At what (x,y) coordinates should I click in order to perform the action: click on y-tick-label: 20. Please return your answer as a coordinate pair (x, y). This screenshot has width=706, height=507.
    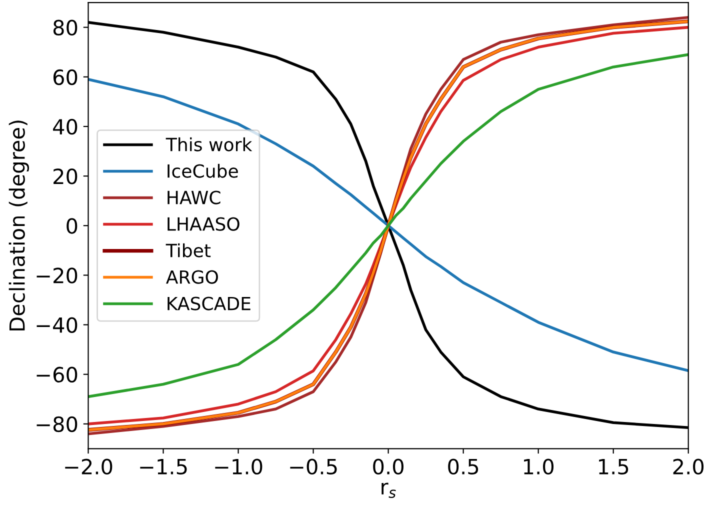
    Looking at the image, I should click on (66, 176).